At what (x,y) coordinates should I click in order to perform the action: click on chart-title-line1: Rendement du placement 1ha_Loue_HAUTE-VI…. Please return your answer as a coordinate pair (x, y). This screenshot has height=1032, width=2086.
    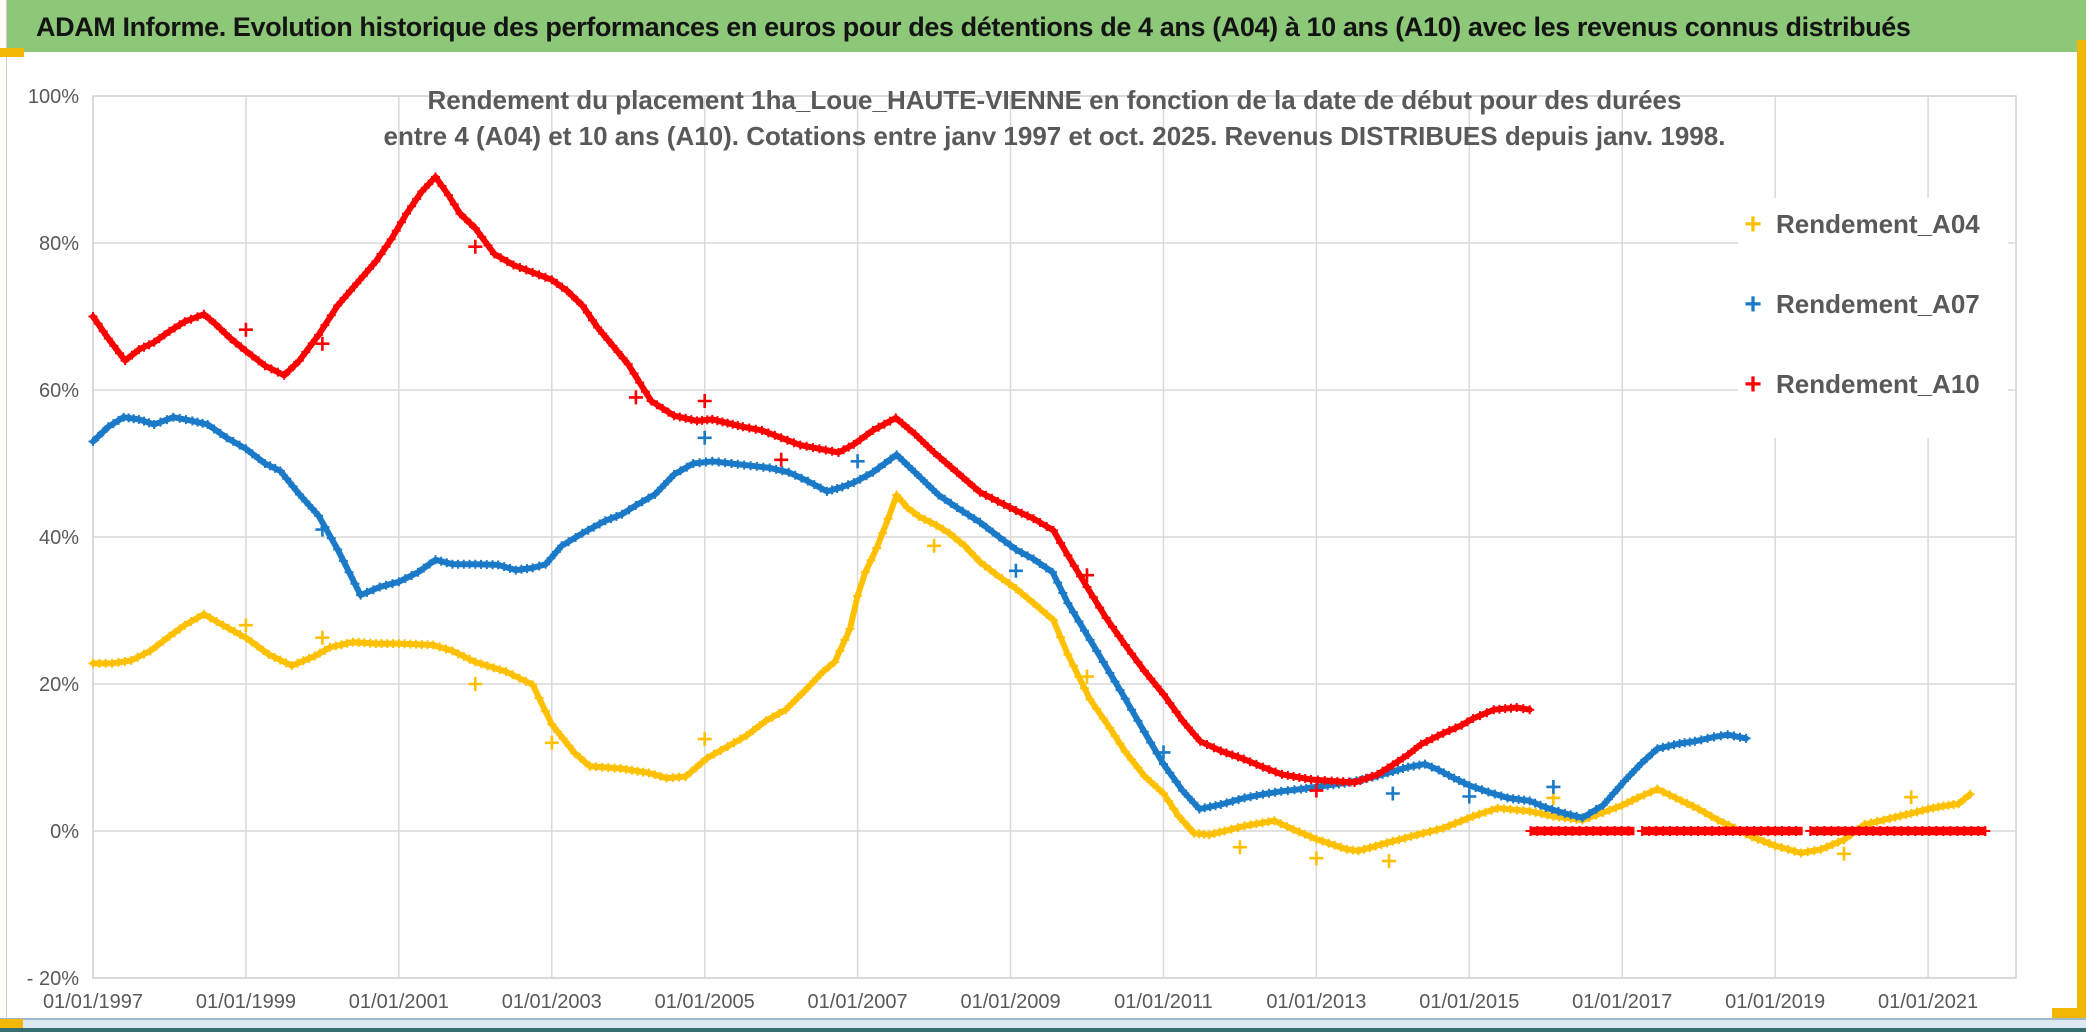
    Looking at the image, I should click on (1054, 100).